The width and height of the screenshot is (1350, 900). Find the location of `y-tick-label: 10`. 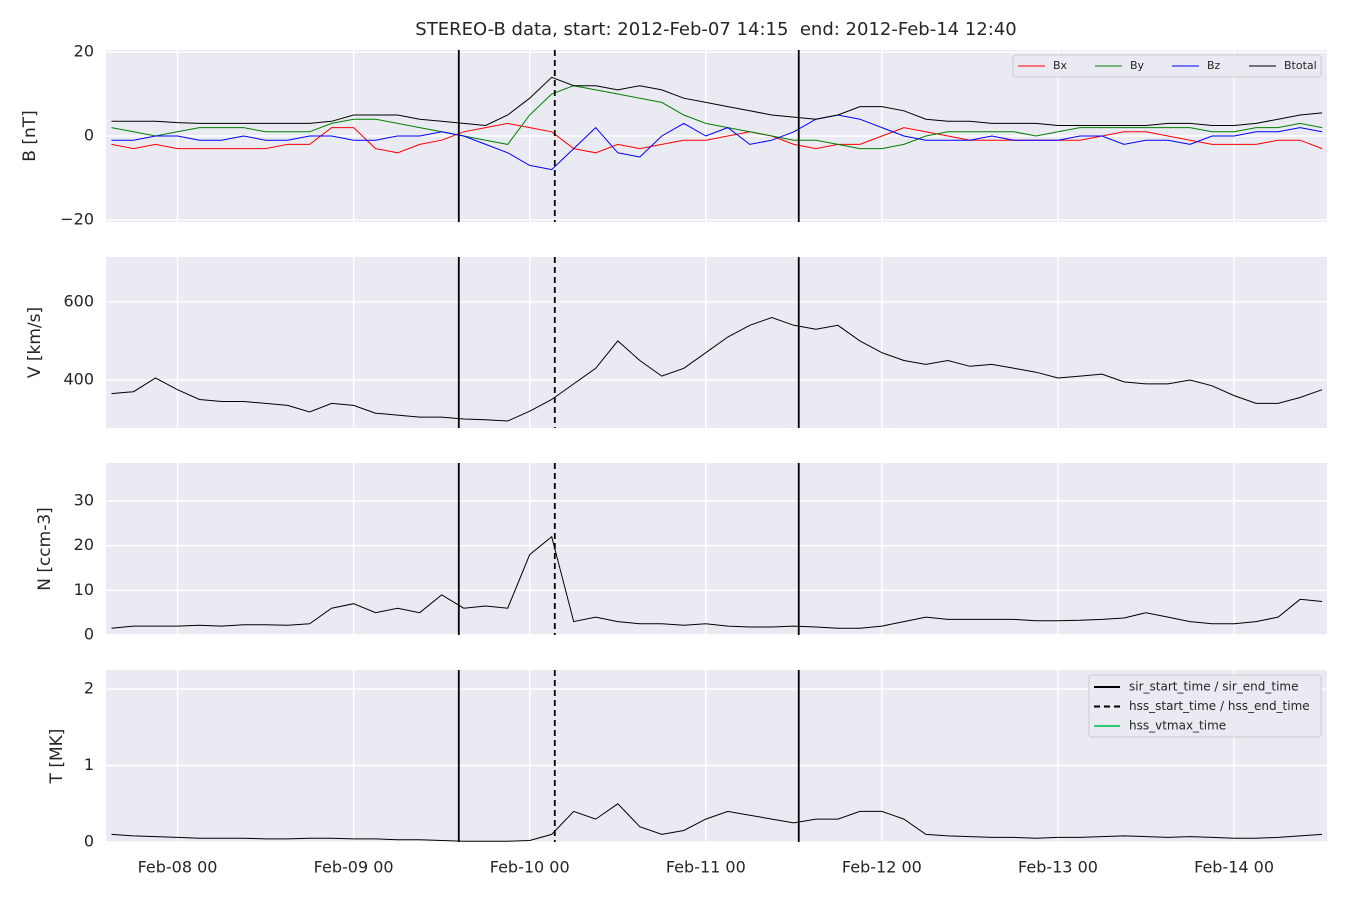

y-tick-label: 10 is located at coordinates (84, 589).